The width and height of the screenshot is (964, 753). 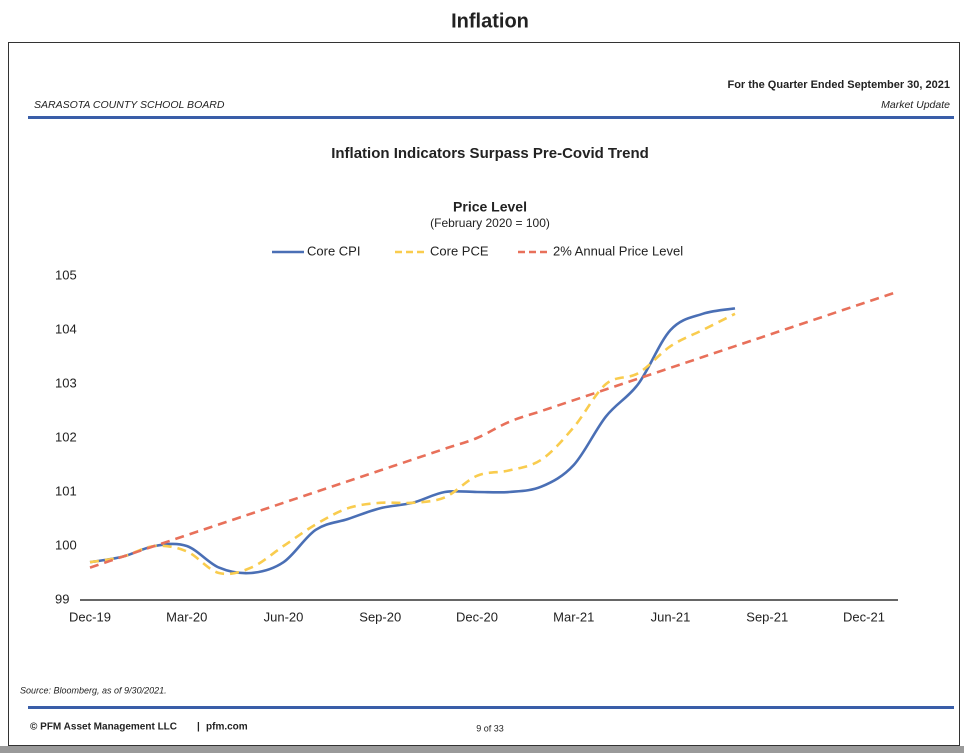 I want to click on y-tick-label: 105, so click(x=66, y=274).